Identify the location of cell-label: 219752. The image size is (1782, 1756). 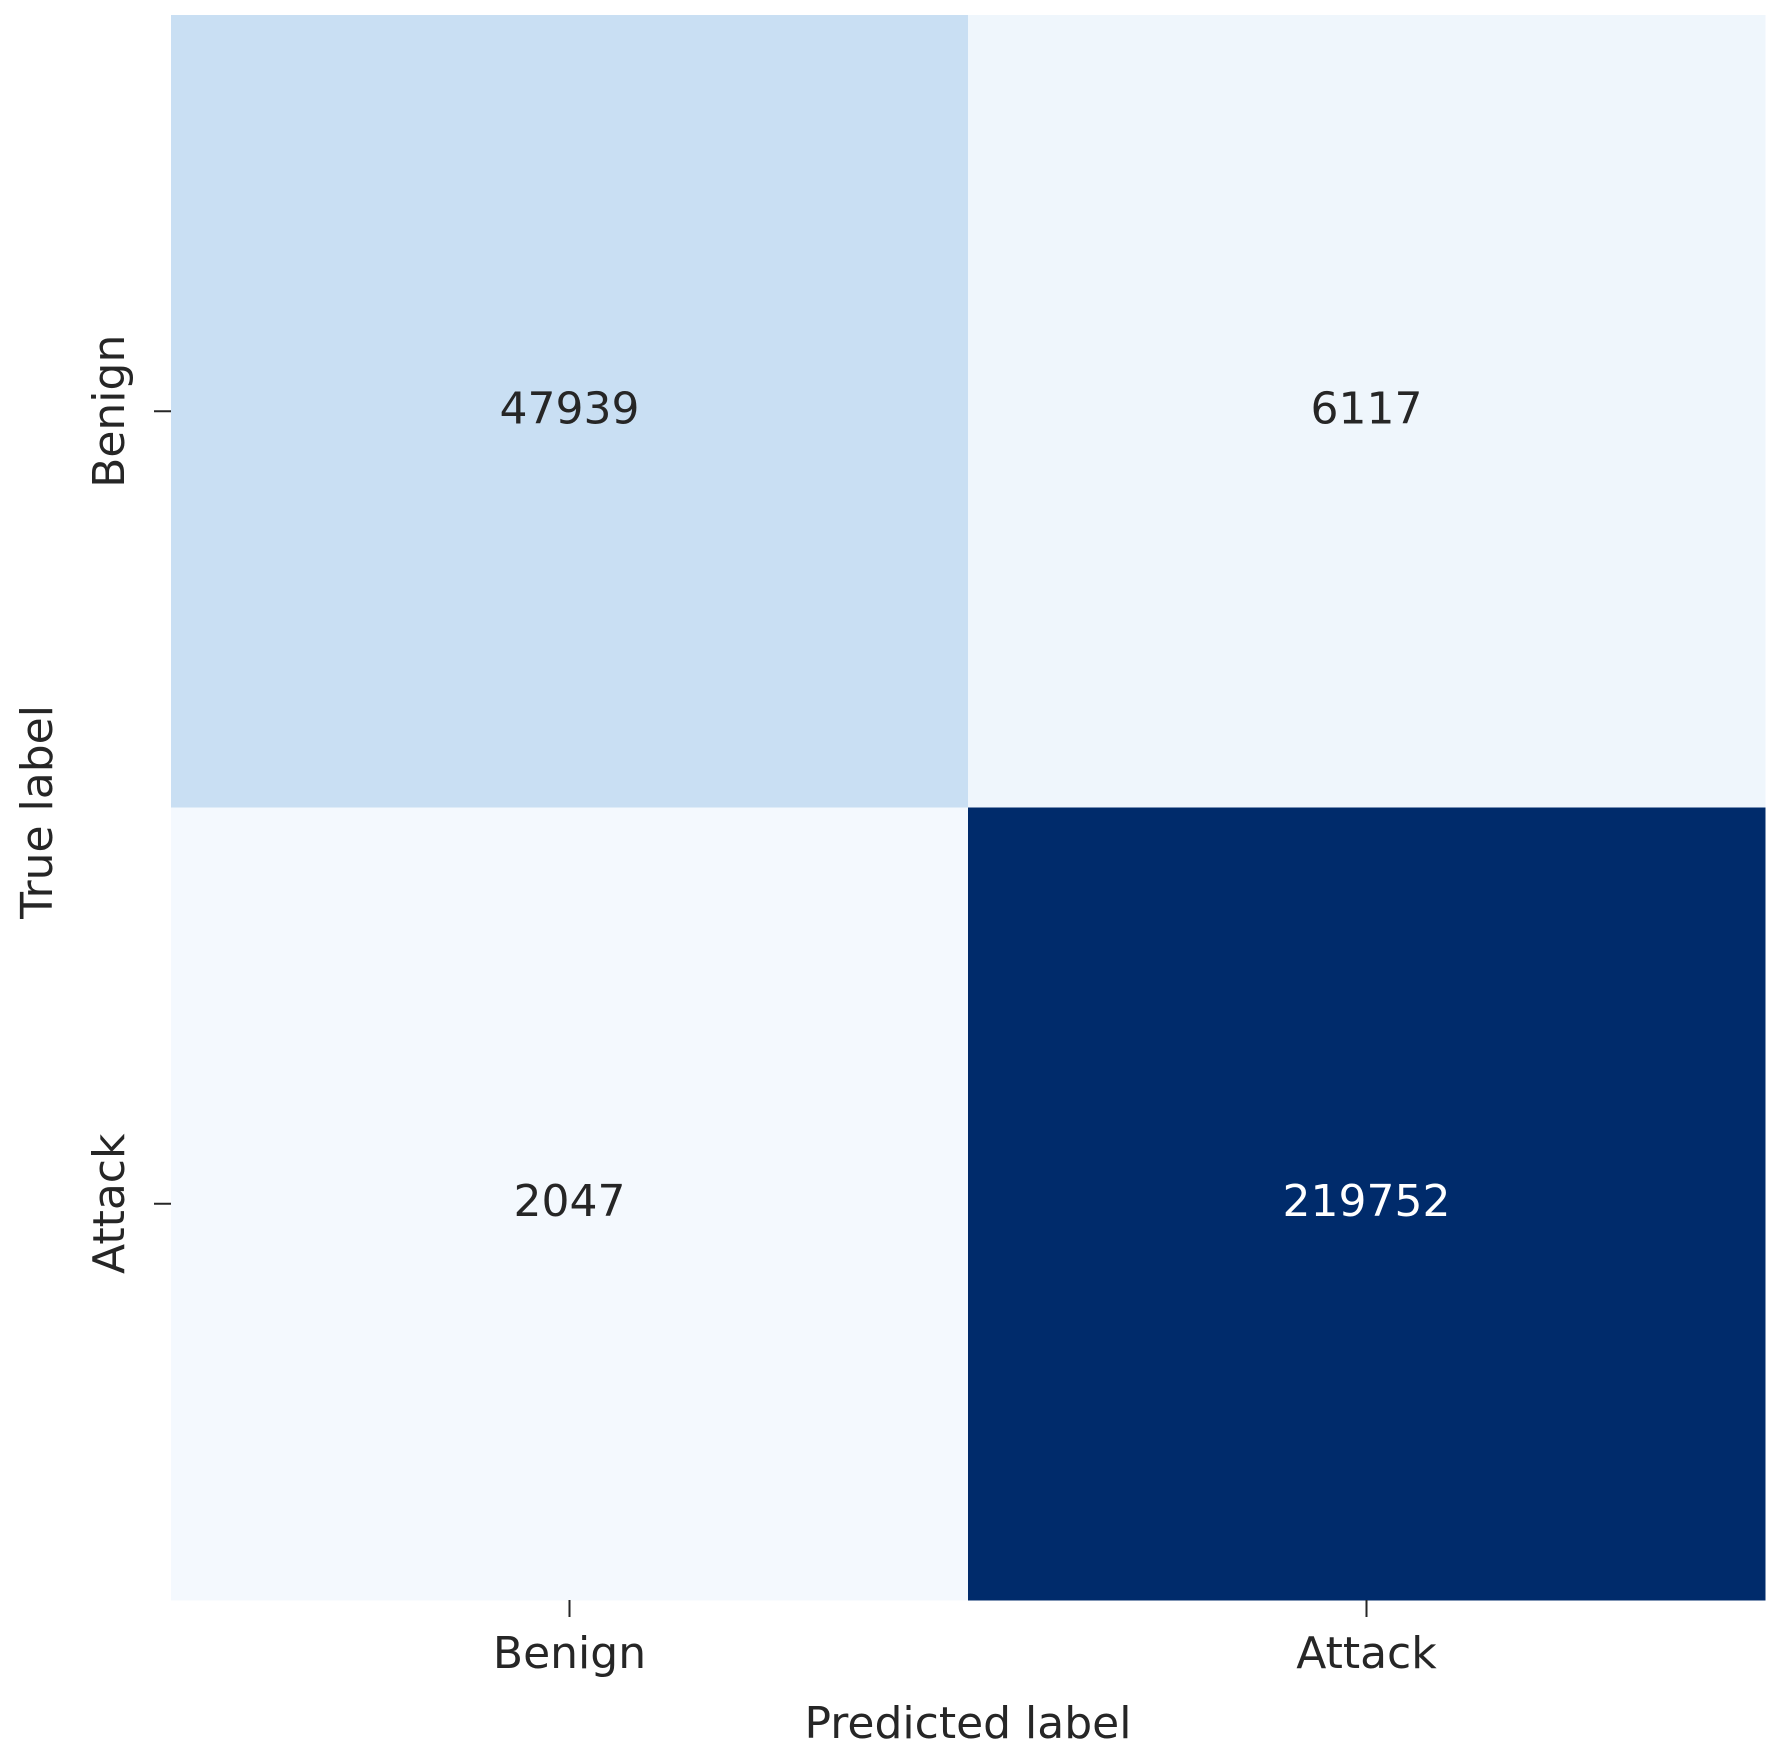
(1367, 1201).